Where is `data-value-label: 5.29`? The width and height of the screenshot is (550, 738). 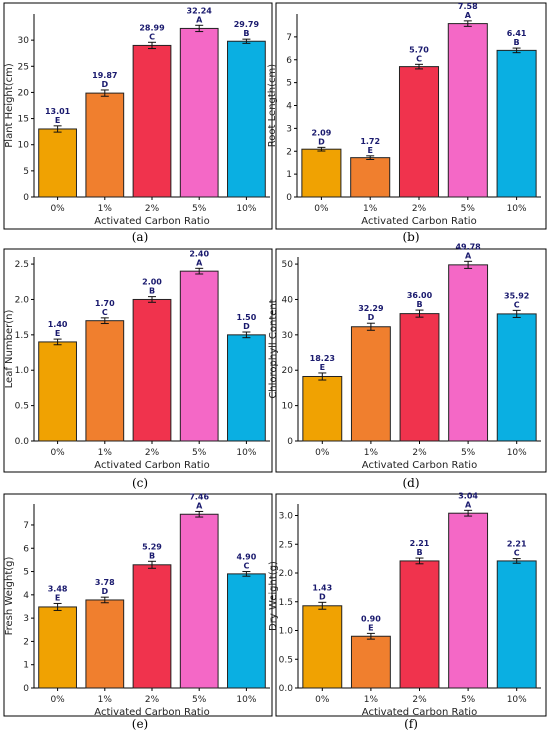
data-value-label: 5.29 is located at coordinates (152, 546).